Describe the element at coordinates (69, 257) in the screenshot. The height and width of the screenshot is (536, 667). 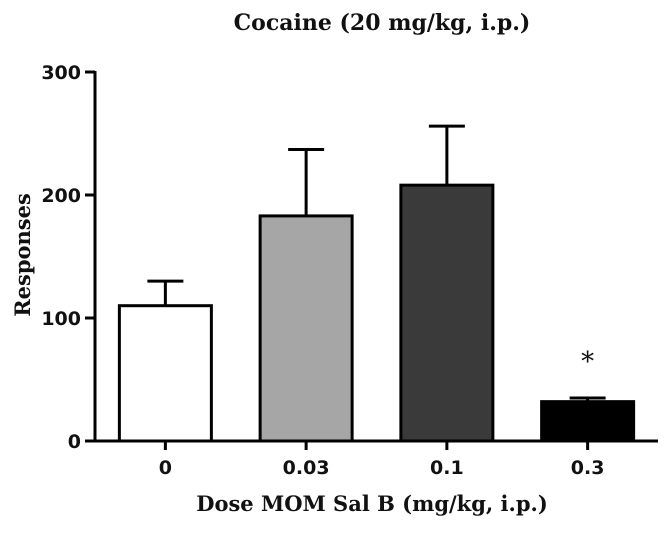
I see `y-axis: 0 100 200 300` at that location.